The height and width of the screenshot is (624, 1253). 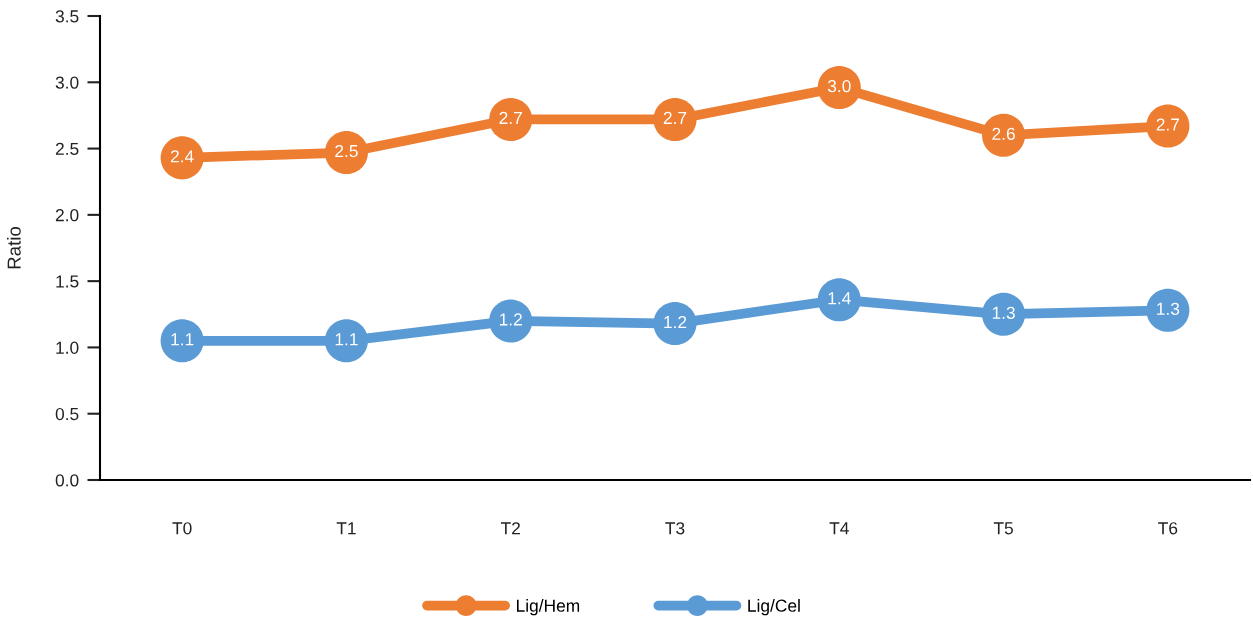 What do you see at coordinates (1003, 528) in the screenshot?
I see `x-tick-label: T5` at bounding box center [1003, 528].